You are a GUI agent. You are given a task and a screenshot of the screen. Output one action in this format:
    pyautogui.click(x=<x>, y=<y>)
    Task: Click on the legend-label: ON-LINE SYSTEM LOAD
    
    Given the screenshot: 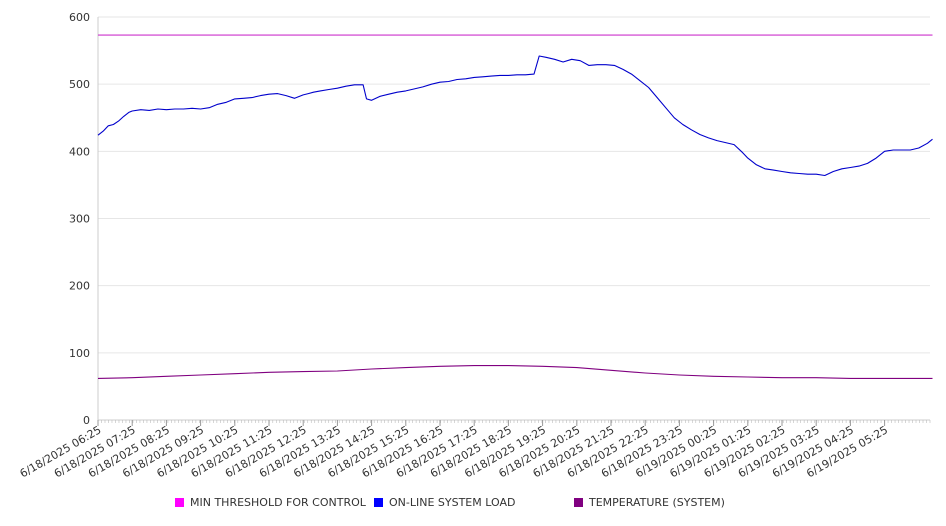 What is the action you would take?
    pyautogui.click(x=452, y=502)
    